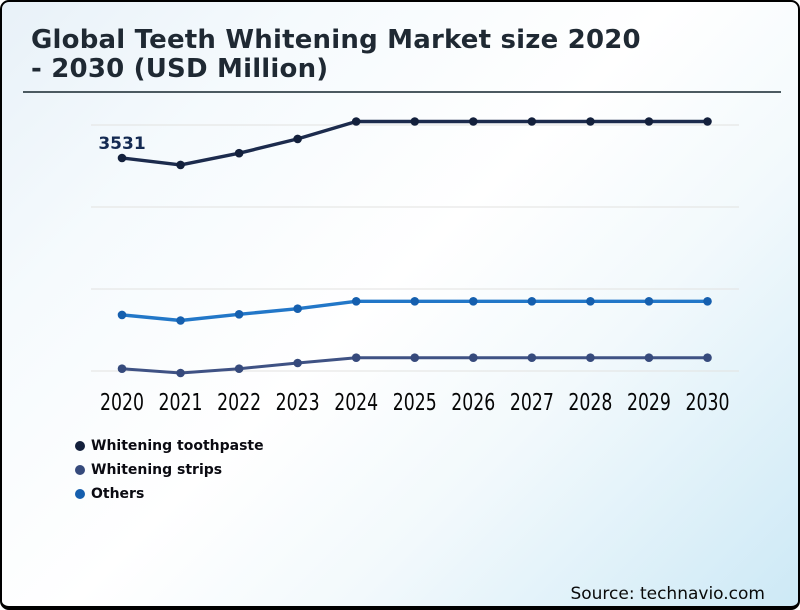  Describe the element at coordinates (177, 445) in the screenshot. I see `legend-label: Whitening toothpaste` at that location.